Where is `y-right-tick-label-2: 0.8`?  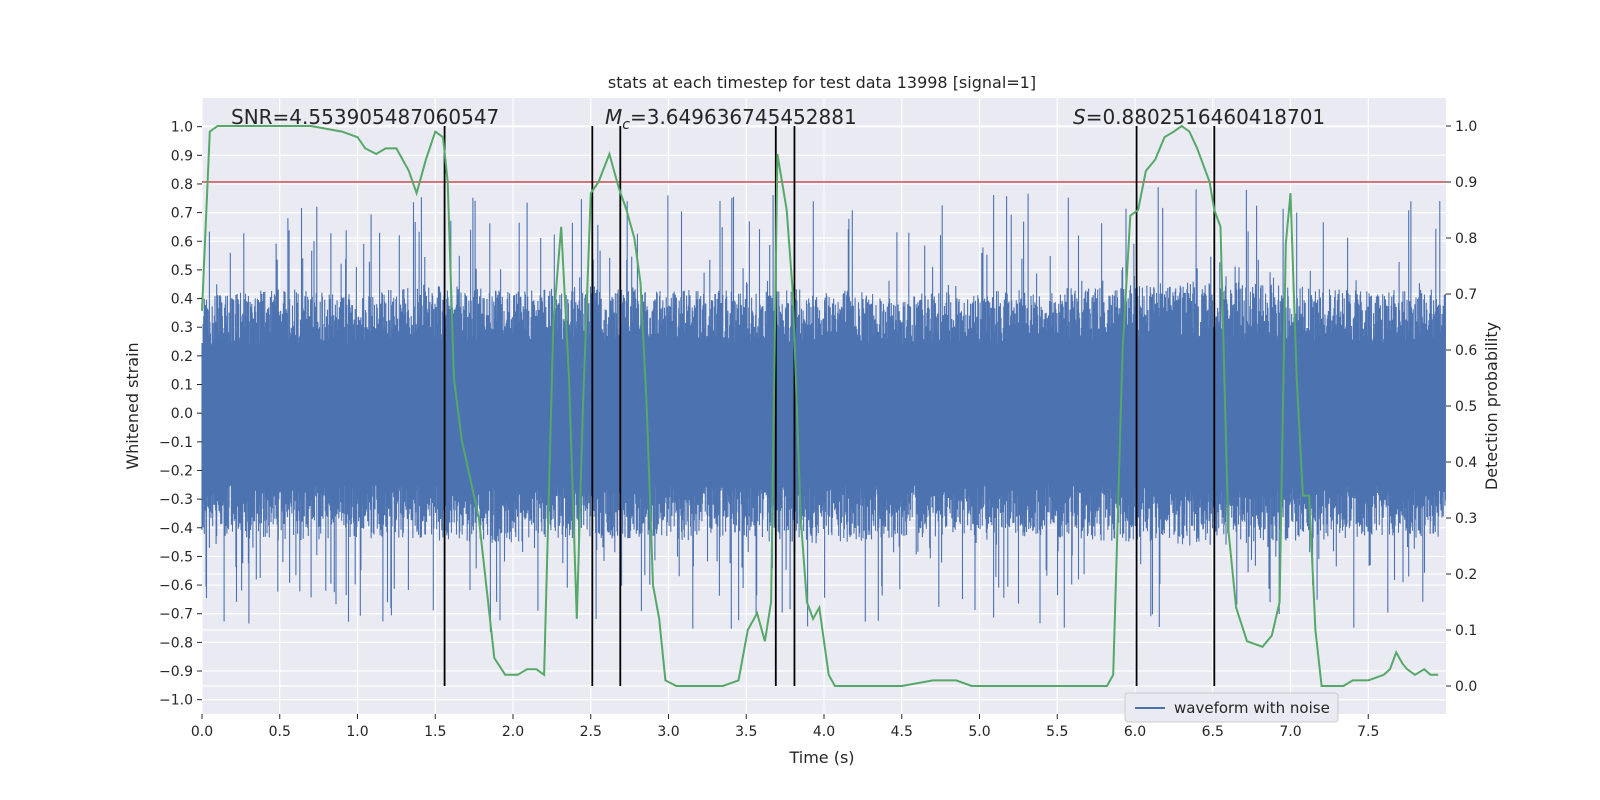 y-right-tick-label-2: 0.8 is located at coordinates (1466, 239).